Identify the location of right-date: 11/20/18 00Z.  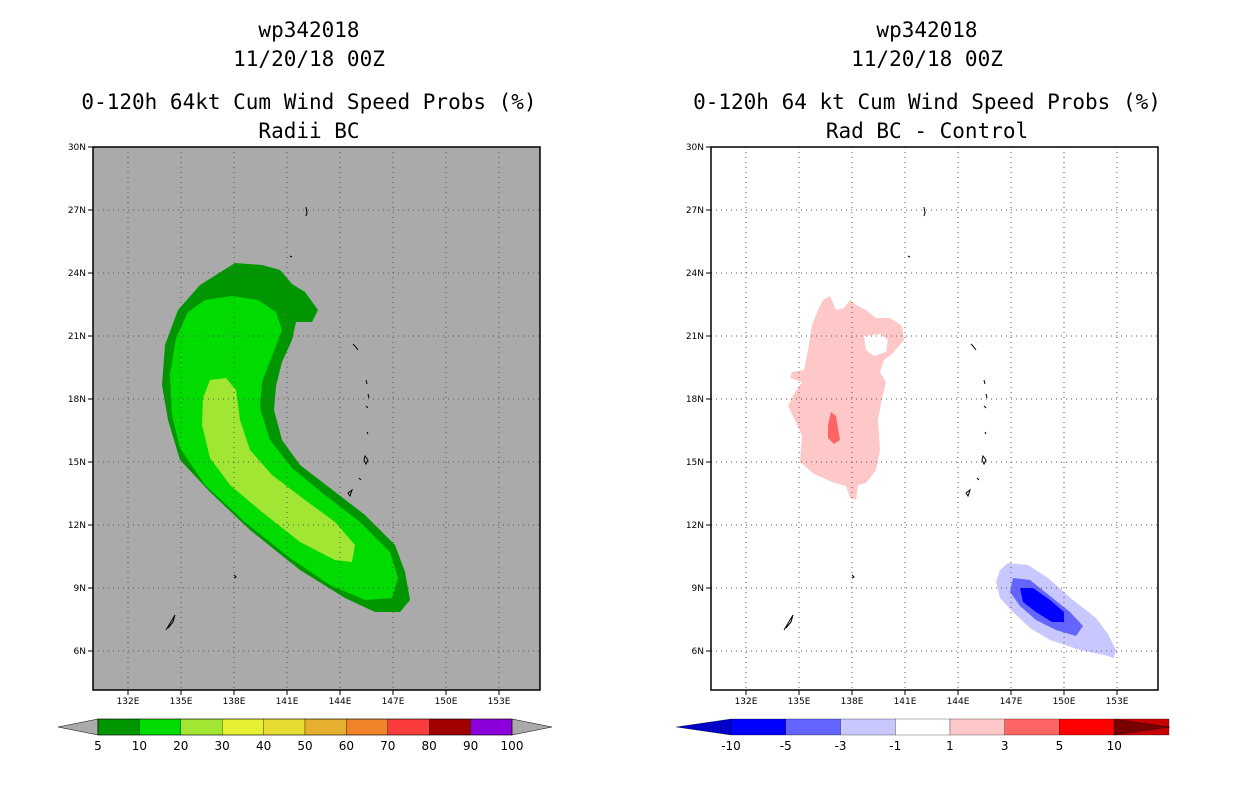
(927, 59).